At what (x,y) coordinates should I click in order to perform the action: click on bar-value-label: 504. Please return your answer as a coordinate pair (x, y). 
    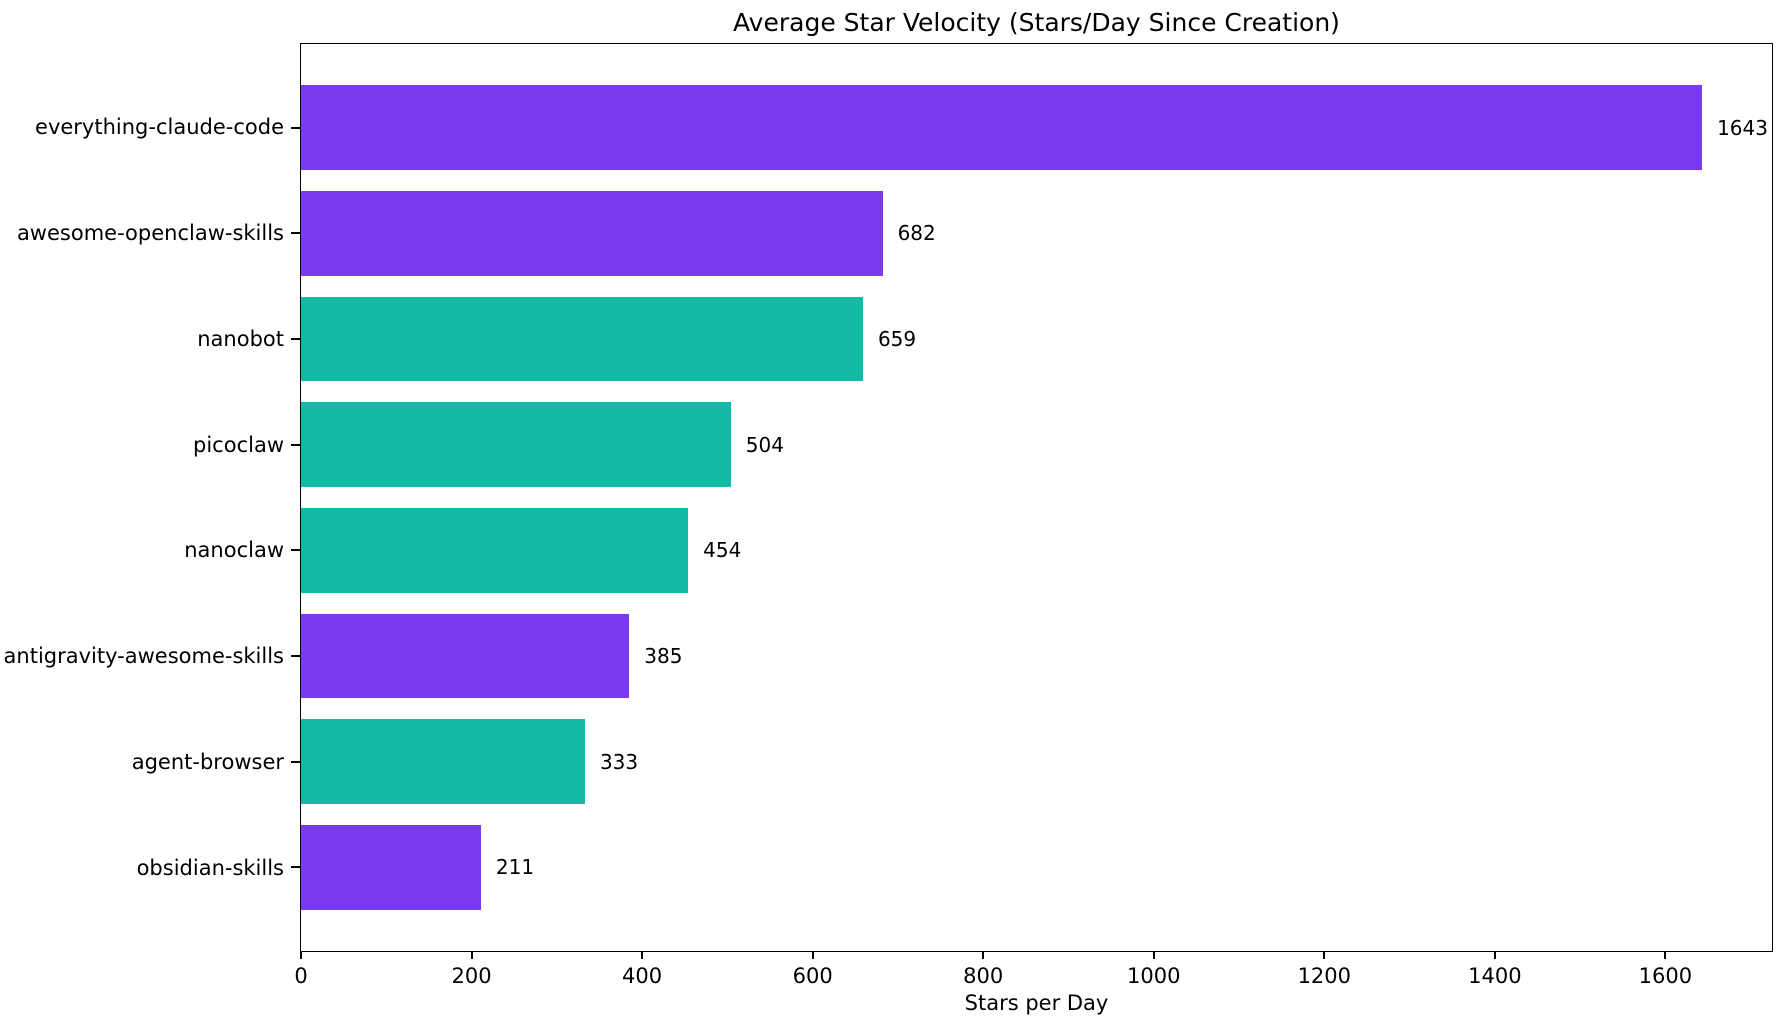
    Looking at the image, I should click on (764, 444).